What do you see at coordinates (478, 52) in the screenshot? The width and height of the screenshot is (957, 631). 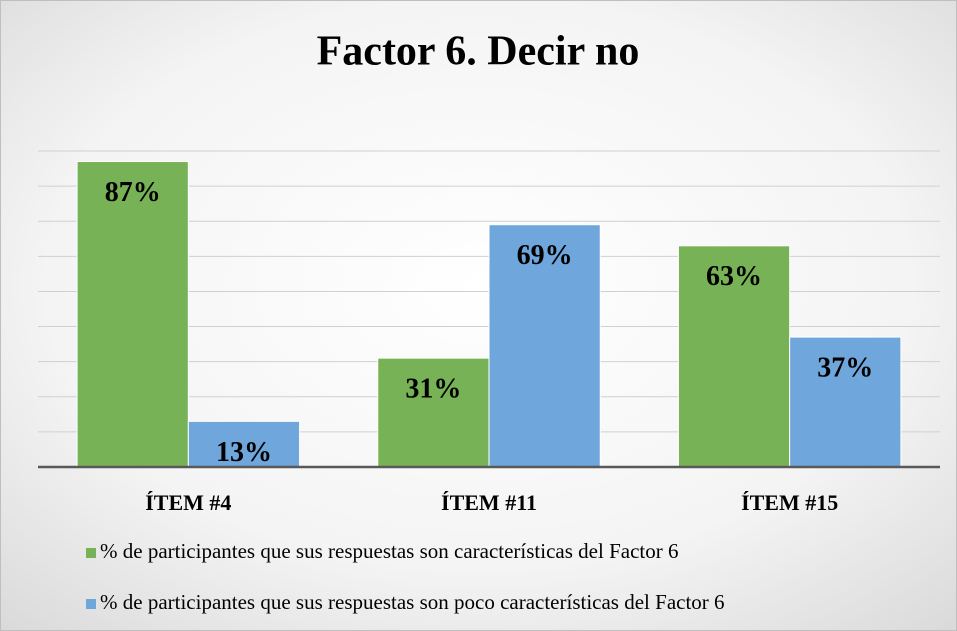 I see `chart-title: Factor 6. Decir no` at bounding box center [478, 52].